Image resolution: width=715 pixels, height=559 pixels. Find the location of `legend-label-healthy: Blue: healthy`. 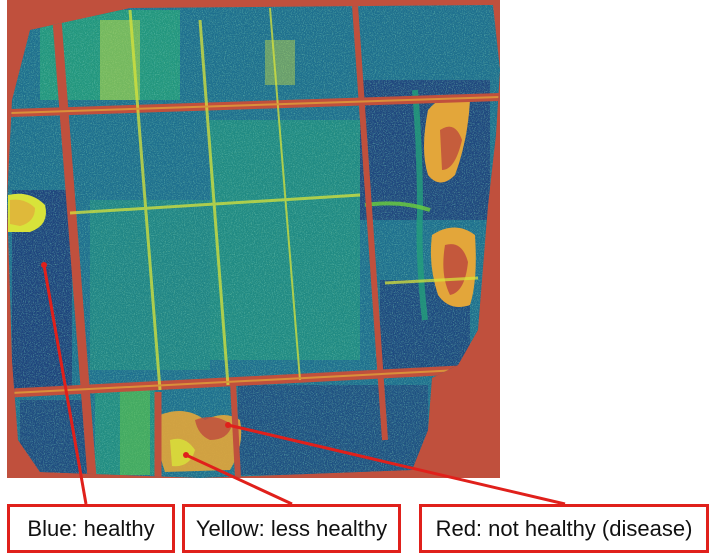

legend-label-healthy: Blue: healthy is located at coordinates (91, 528).